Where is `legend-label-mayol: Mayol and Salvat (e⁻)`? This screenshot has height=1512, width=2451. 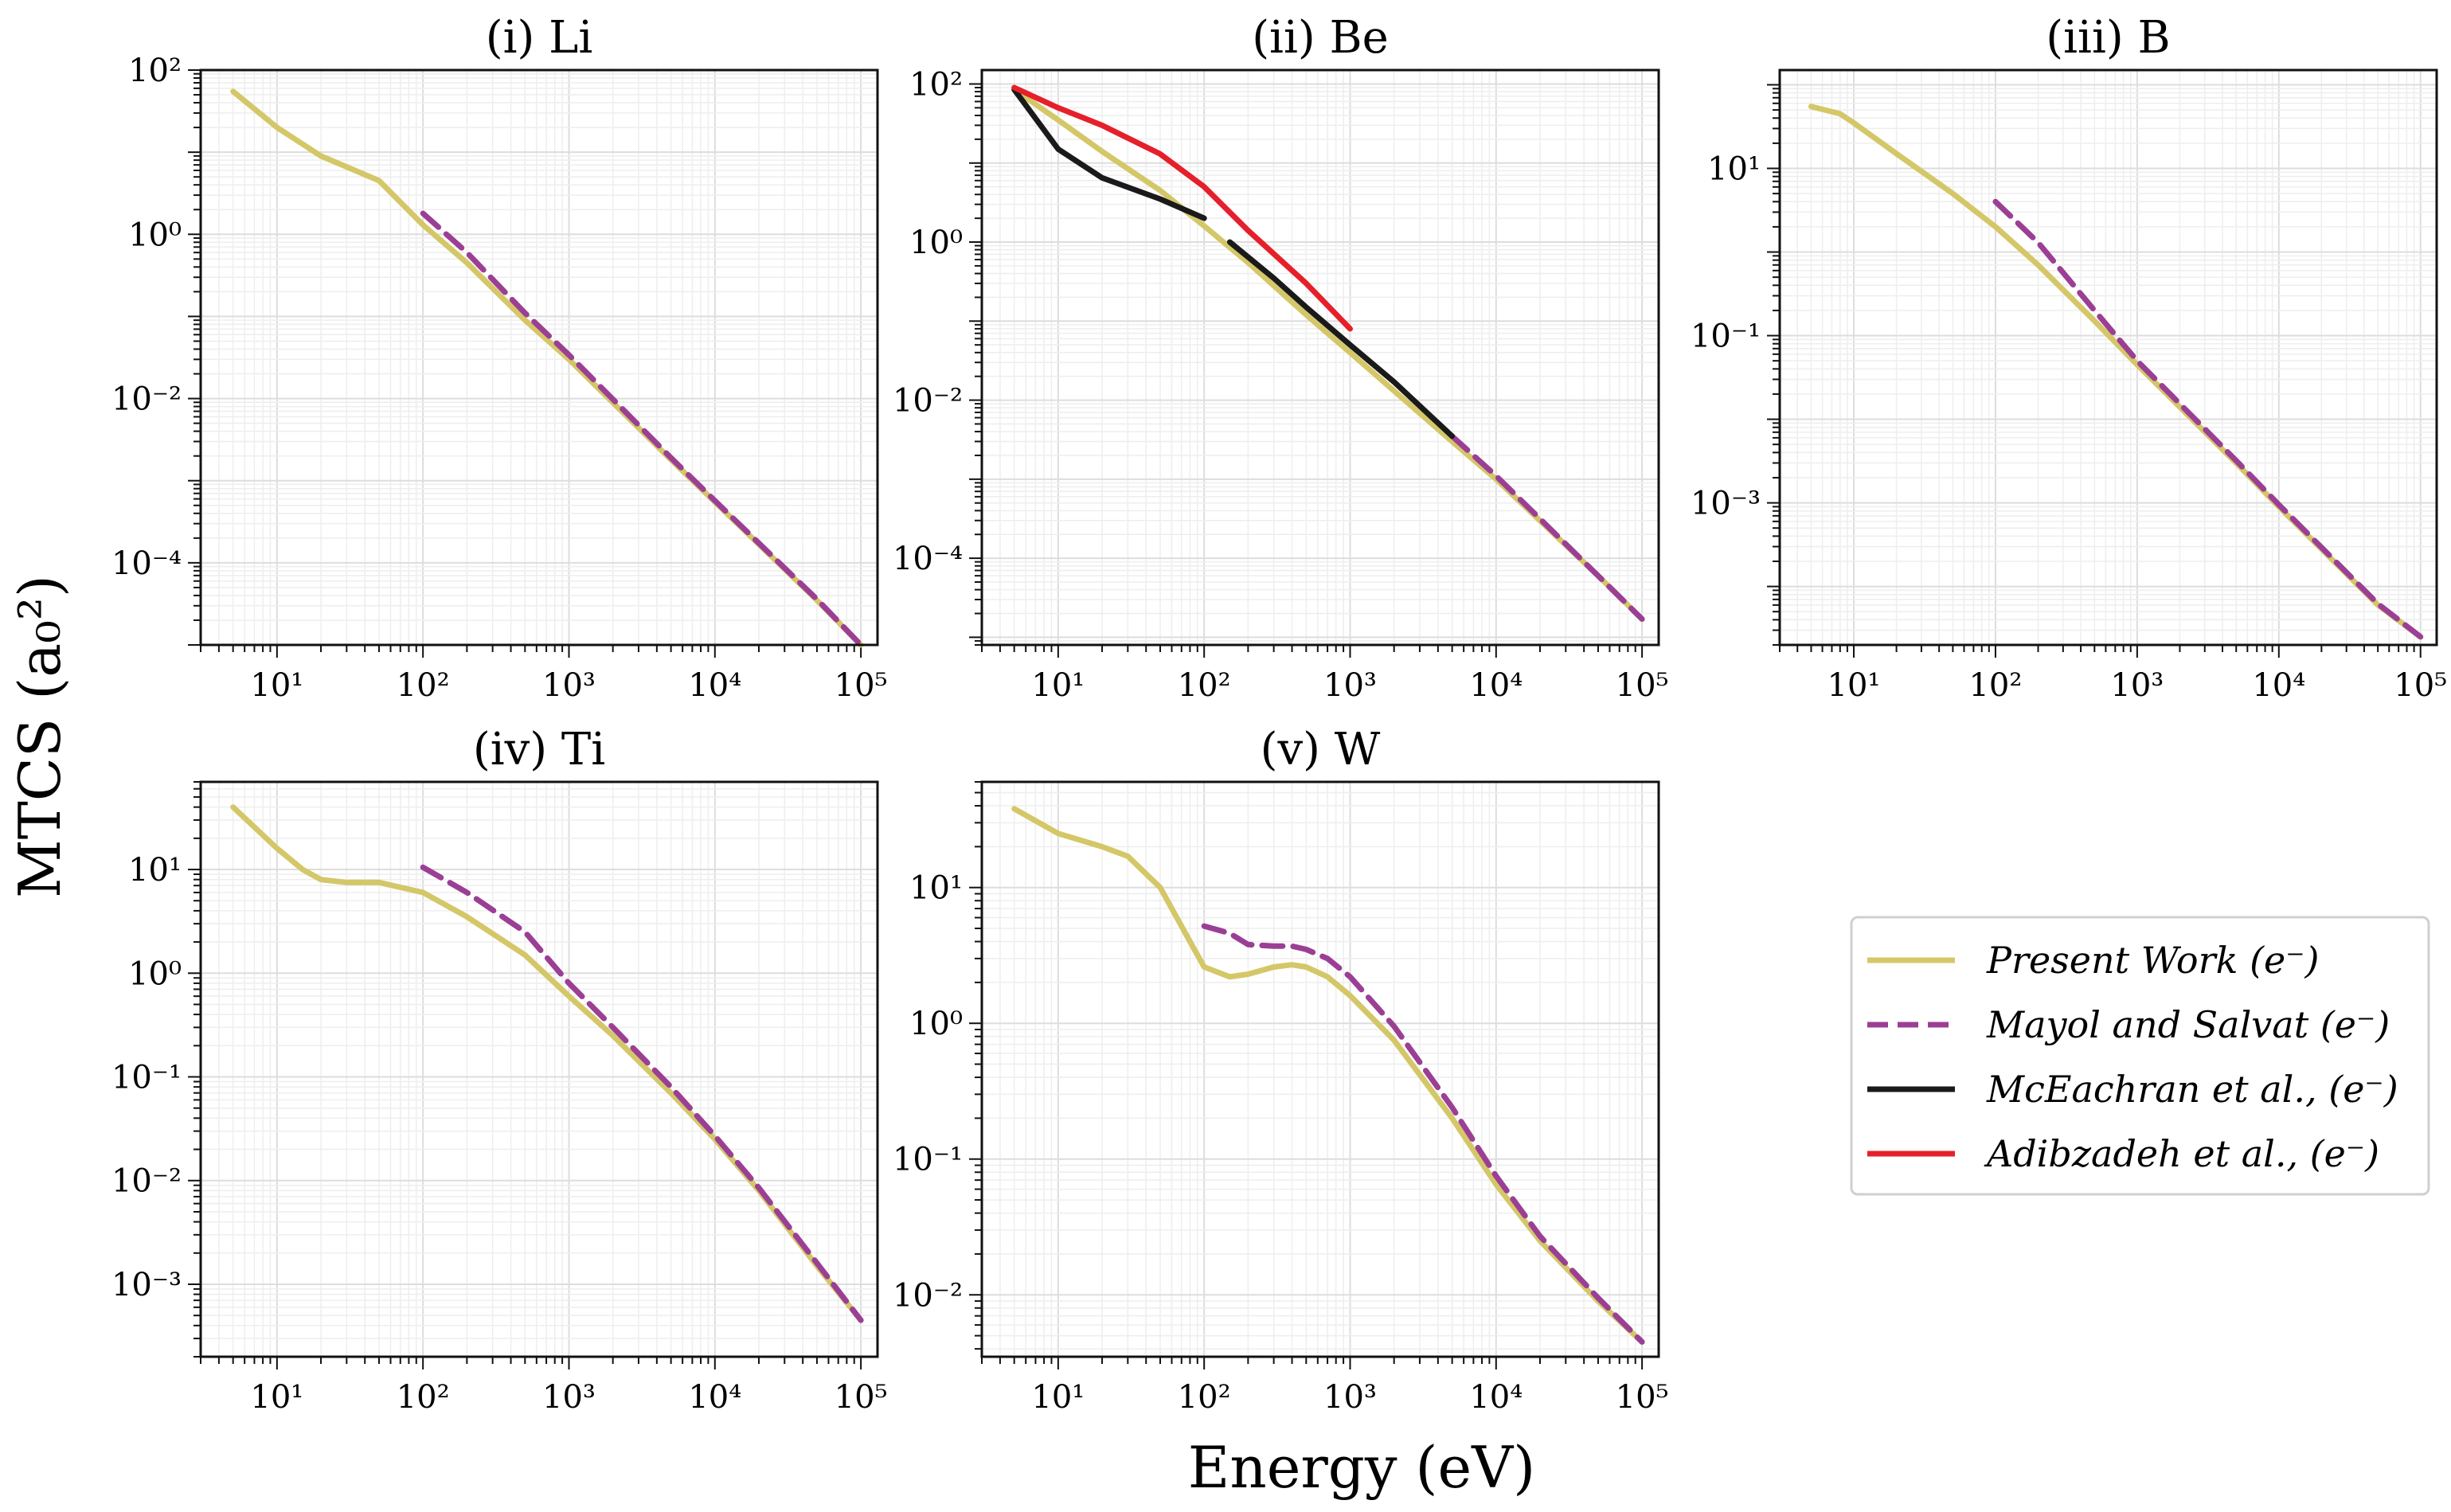
legend-label-mayol: Mayol and Salvat (e⁻) is located at coordinates (2188, 1024).